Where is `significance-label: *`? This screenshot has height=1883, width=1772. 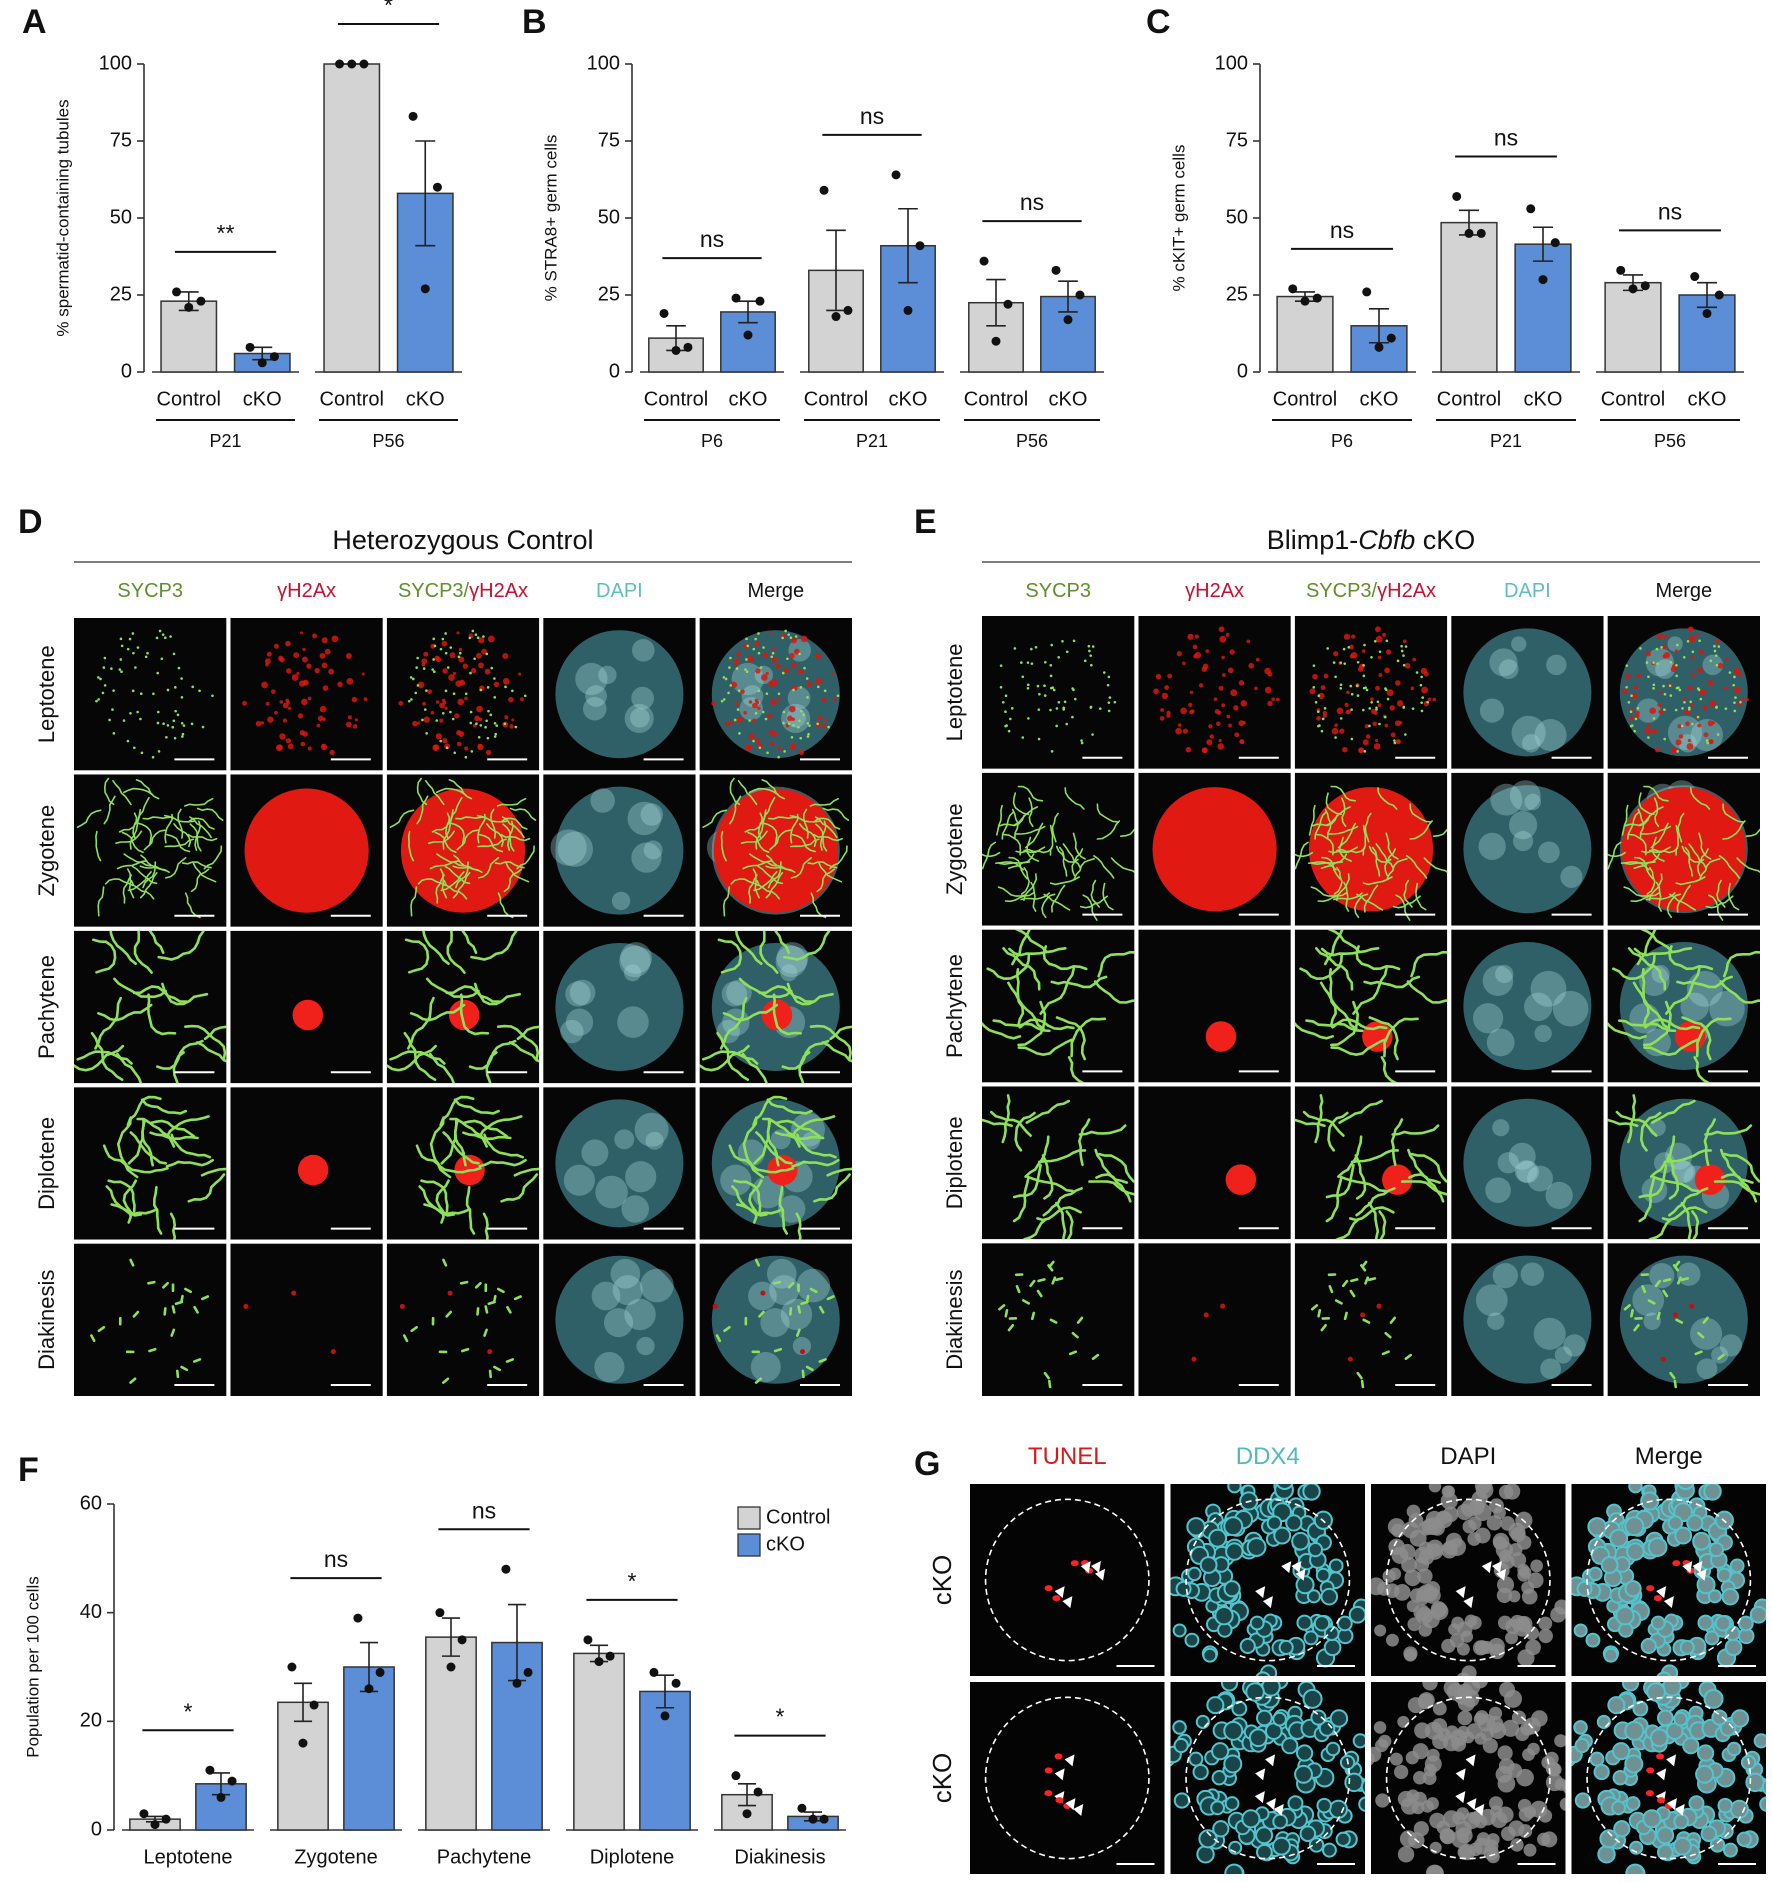 significance-label: * is located at coordinates (632, 1581).